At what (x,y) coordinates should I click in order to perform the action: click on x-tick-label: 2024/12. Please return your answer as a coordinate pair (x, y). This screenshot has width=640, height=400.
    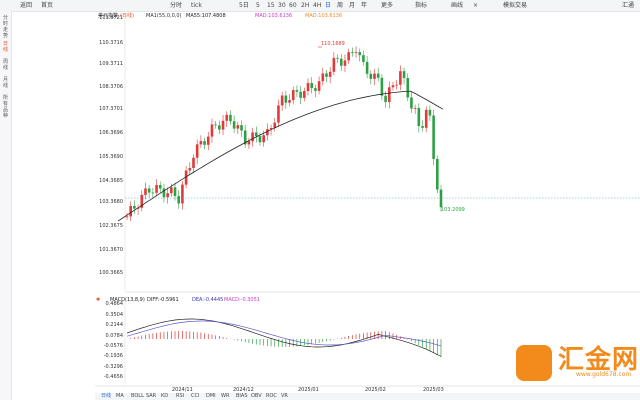
    Looking at the image, I should click on (243, 390).